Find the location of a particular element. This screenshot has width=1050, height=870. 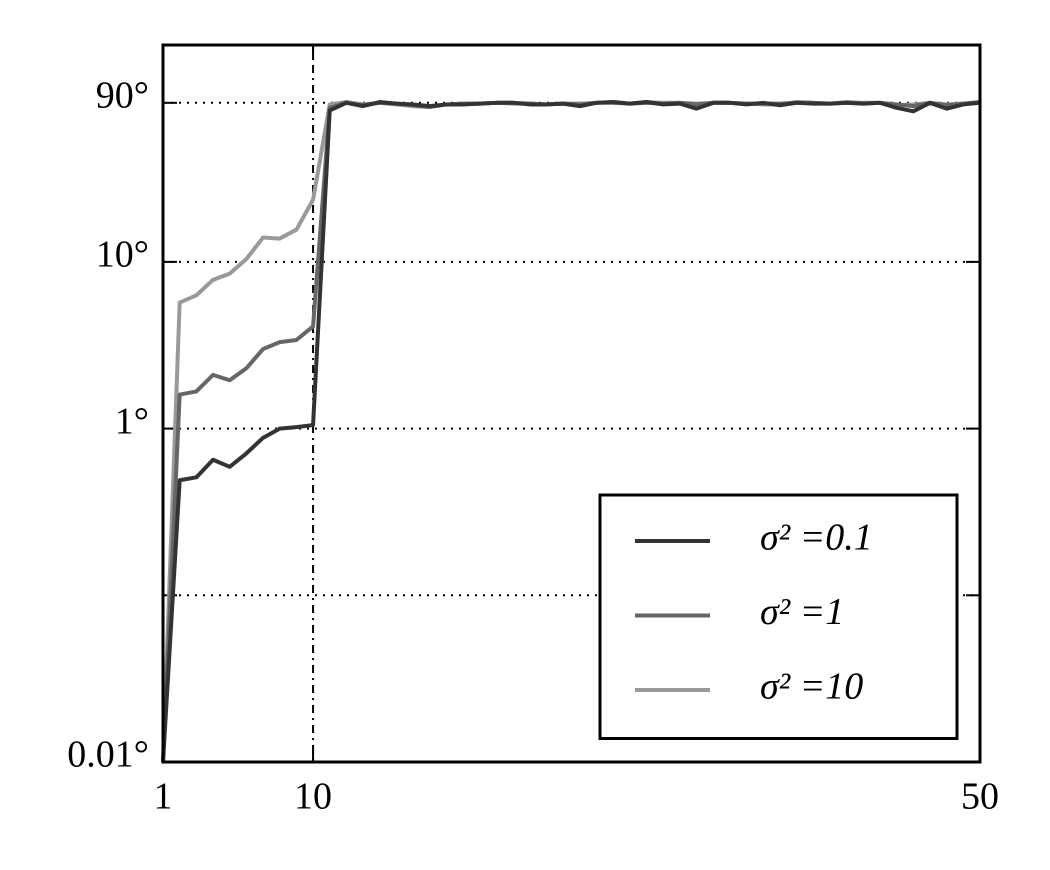

legend-label: σ² =1 is located at coordinates (802, 612).